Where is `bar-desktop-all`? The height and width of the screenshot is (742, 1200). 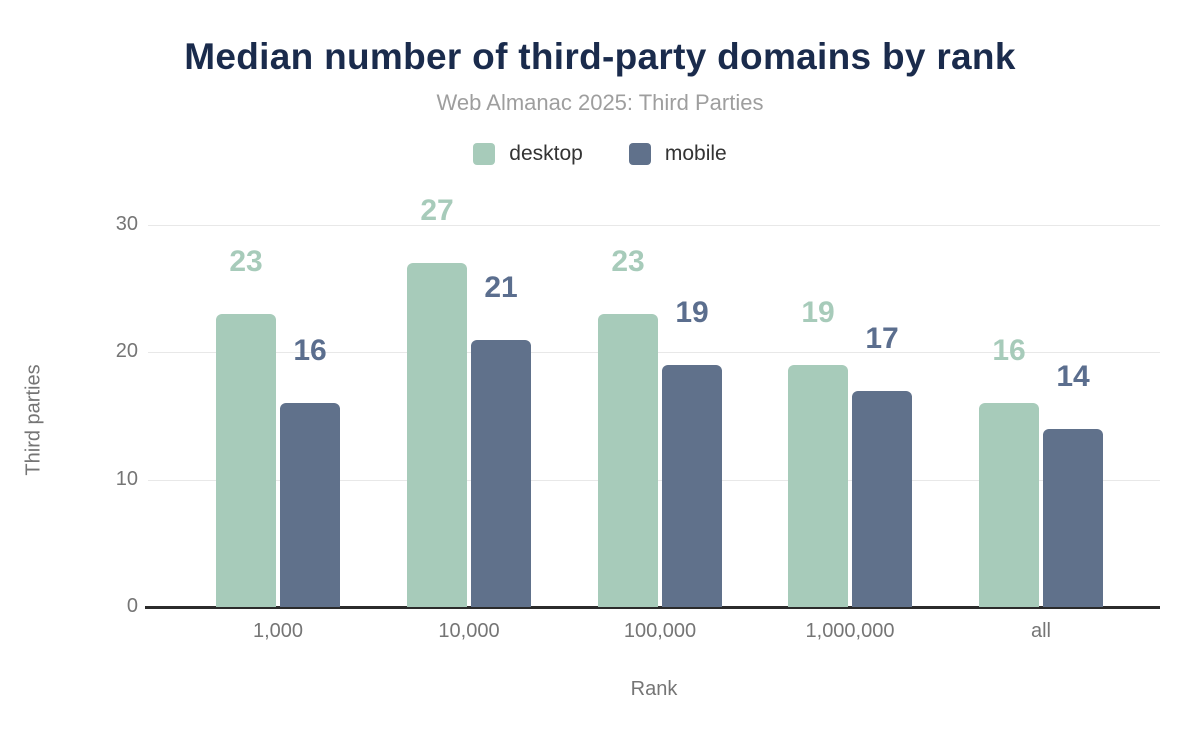
bar-desktop-all is located at coordinates (1009, 505).